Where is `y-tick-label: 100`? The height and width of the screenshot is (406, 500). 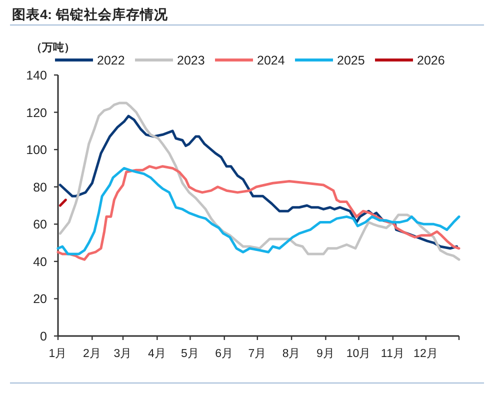
y-tick-label: 100 is located at coordinates (37, 150).